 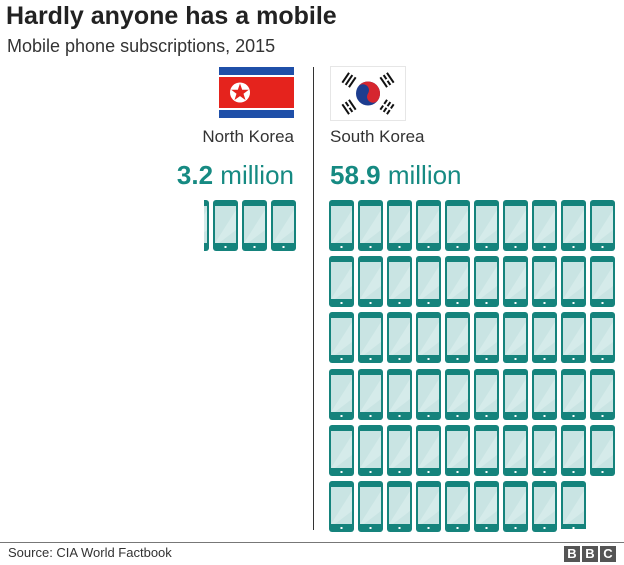 I want to click on value-number: 58.9, so click(x=355, y=175).